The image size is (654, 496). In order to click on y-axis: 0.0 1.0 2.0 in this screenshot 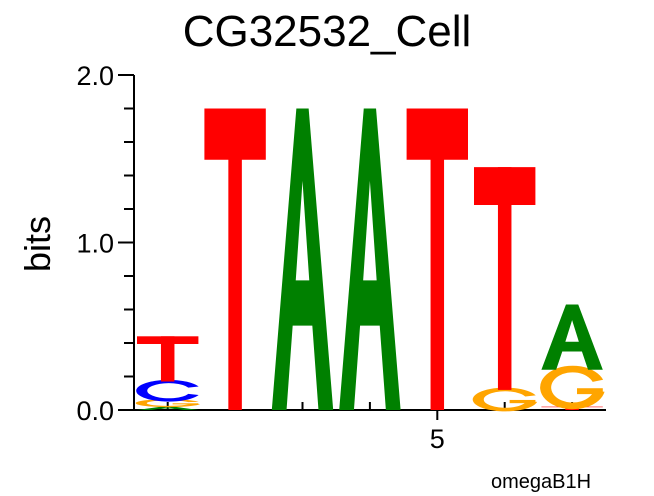, I will do `click(105, 243)`.